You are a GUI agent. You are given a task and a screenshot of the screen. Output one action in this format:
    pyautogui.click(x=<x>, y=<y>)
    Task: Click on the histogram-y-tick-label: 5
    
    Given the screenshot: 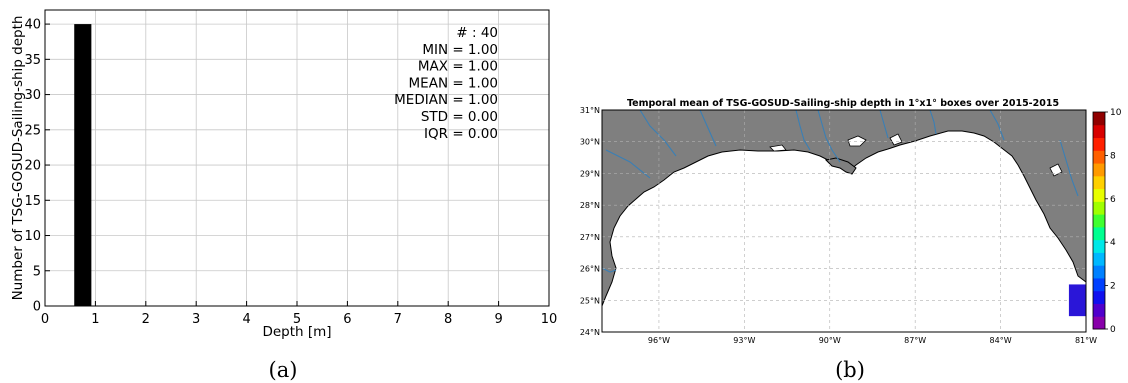 What is the action you would take?
    pyautogui.click(x=37, y=271)
    